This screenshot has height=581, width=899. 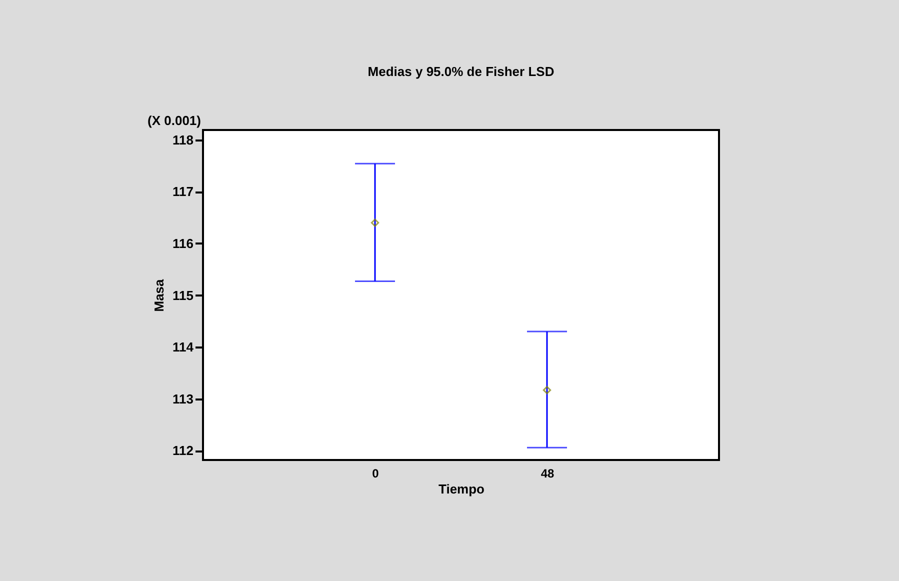 I want to click on x-axis-title: Tiempo, so click(x=461, y=489).